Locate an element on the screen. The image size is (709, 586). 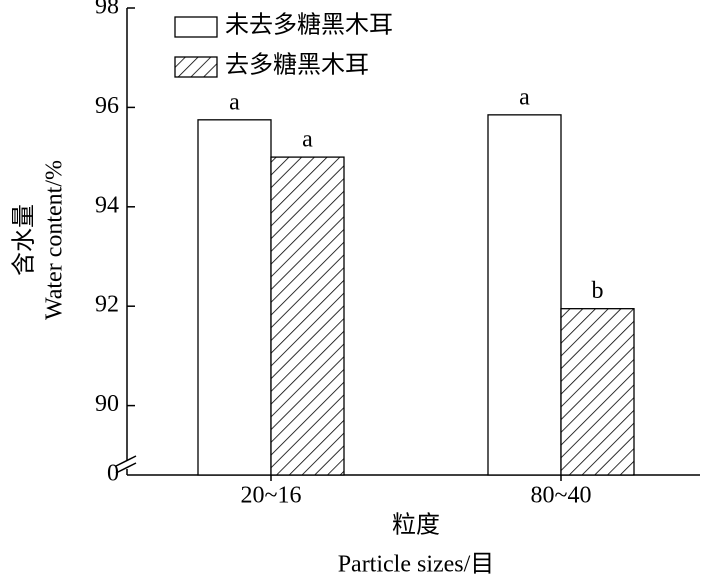
y-tick-label: 90 is located at coordinates (107, 404).